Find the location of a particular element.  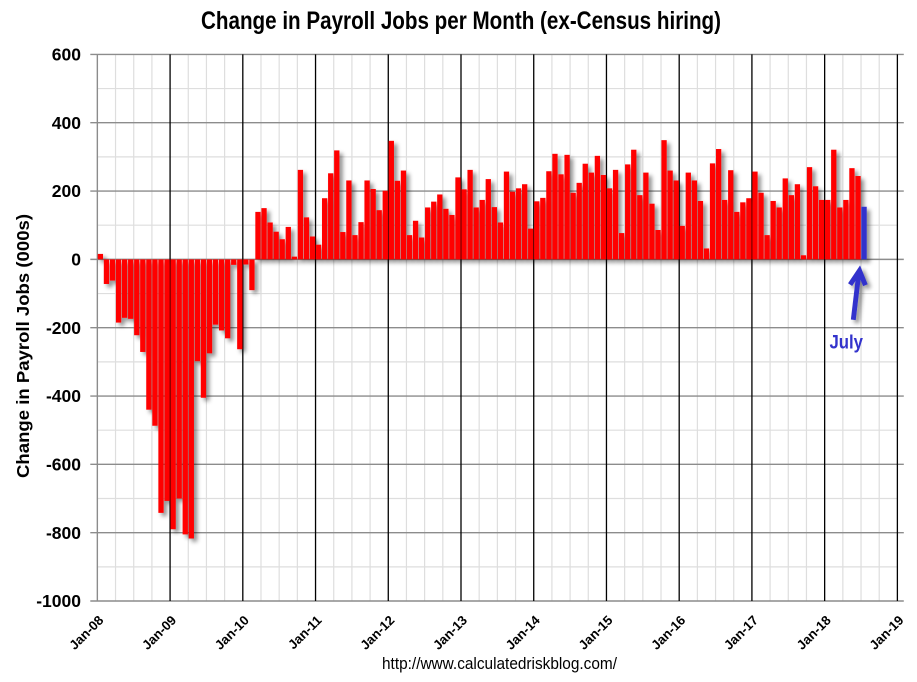

svg-text: -600 is located at coordinates (63, 465).